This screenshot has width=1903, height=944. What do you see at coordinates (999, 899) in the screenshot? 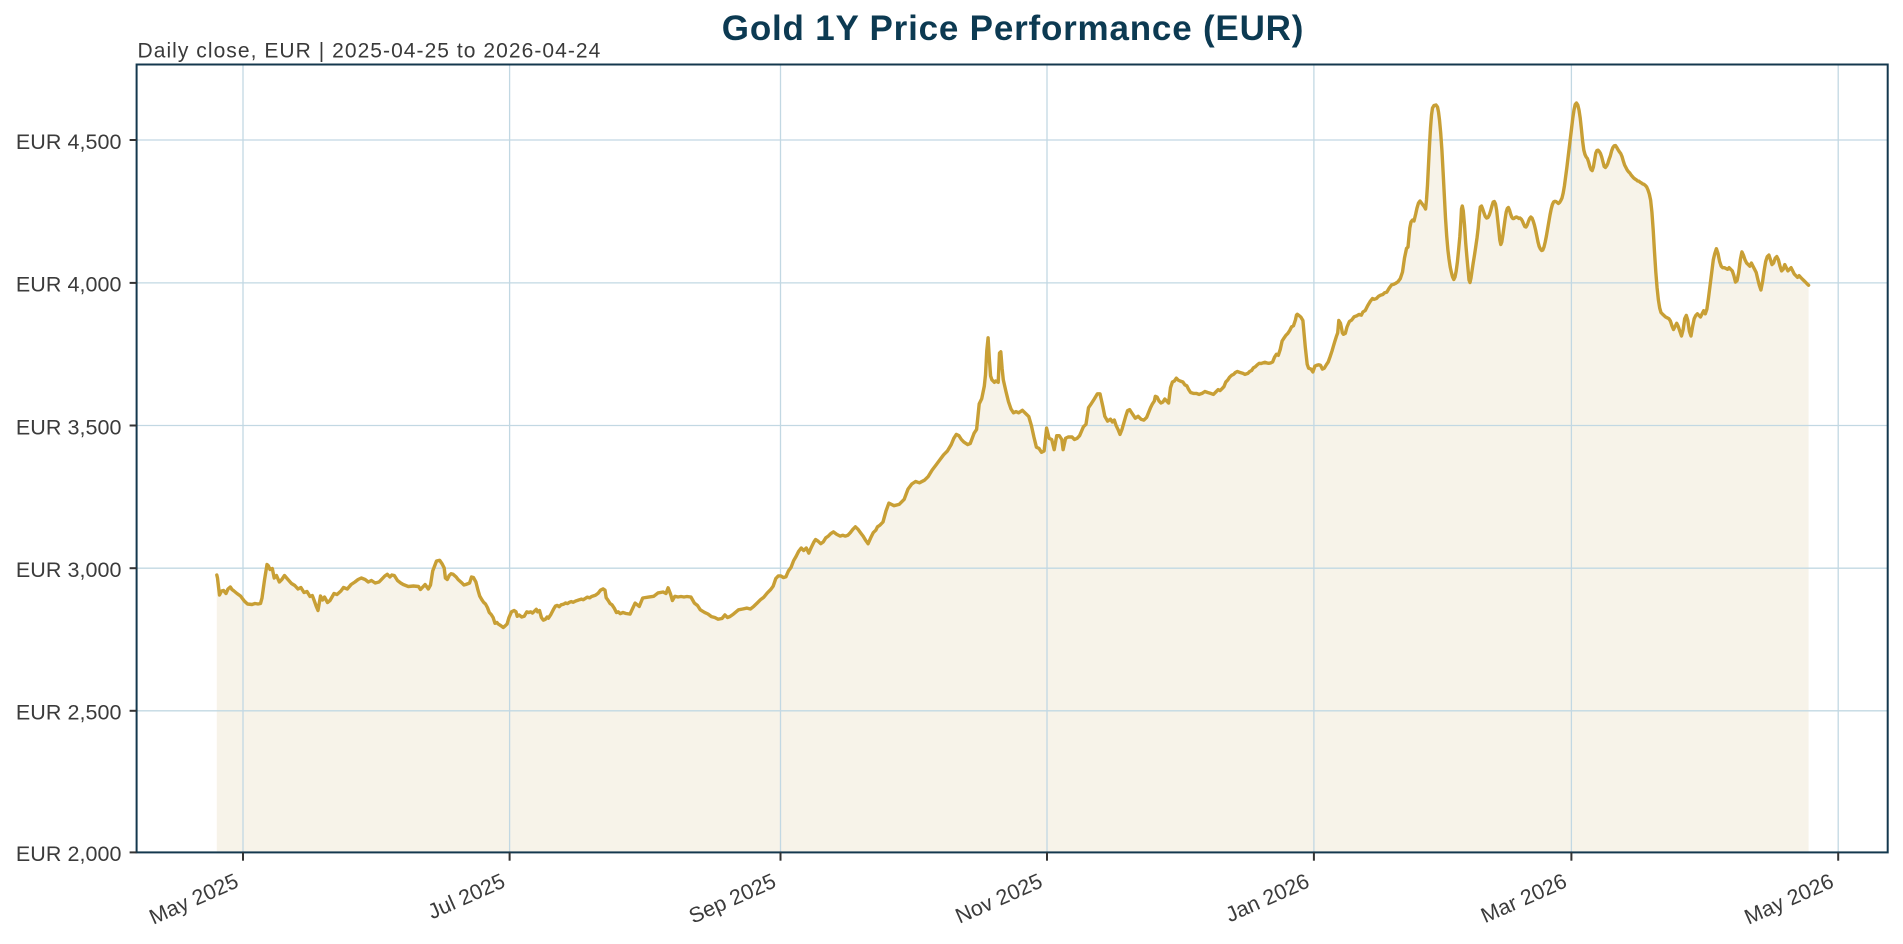
I see `svg-text: Nov 2025` at bounding box center [999, 899].